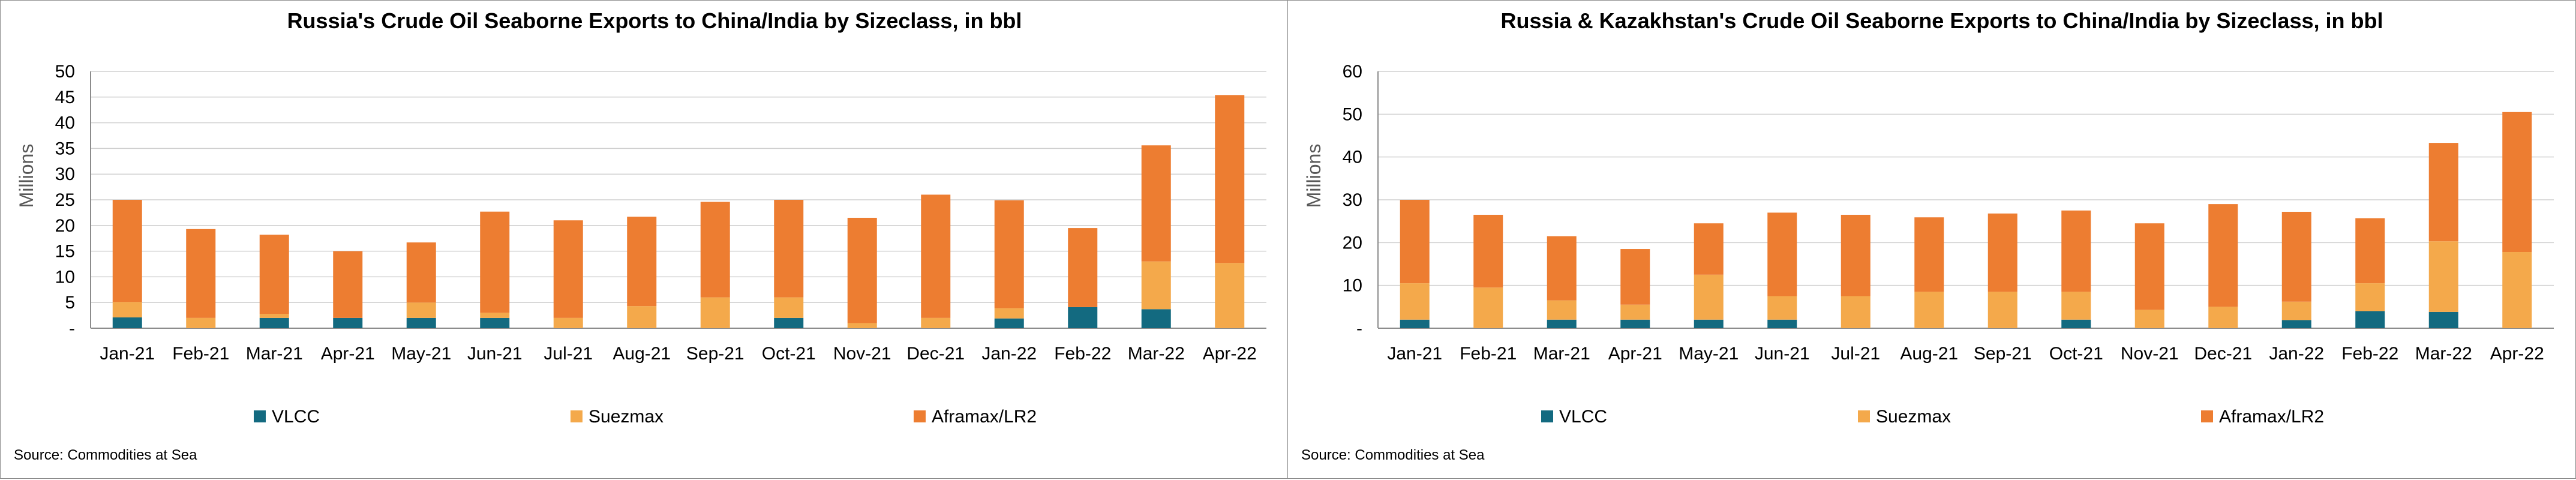  I want to click on legend-label-suezmax: Suezmax, so click(626, 417).